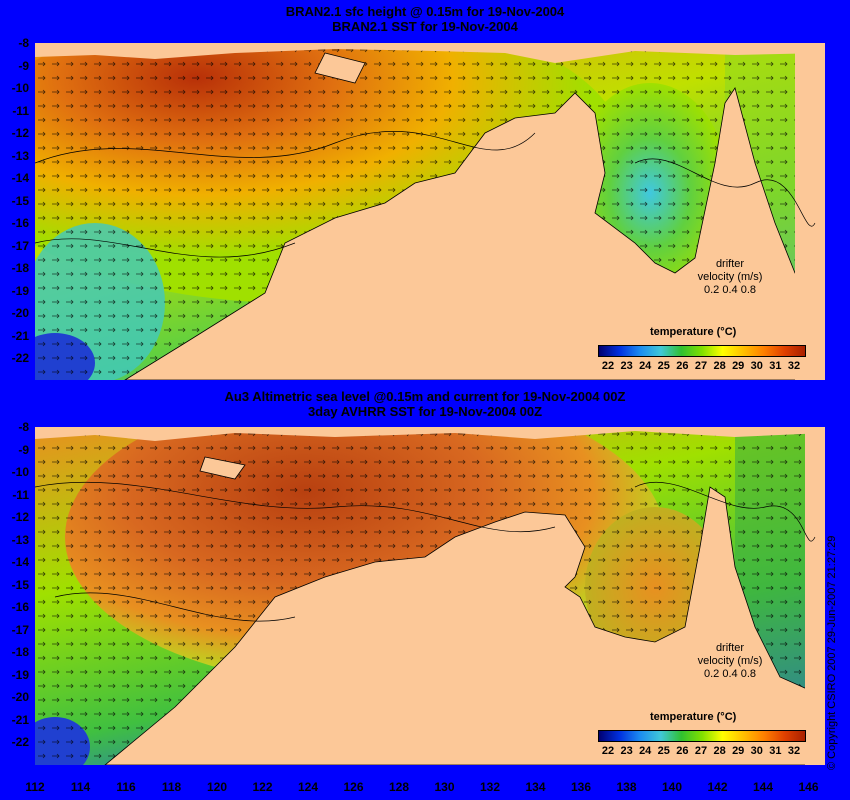  I want to click on longitude-label: 138, so click(626, 787).